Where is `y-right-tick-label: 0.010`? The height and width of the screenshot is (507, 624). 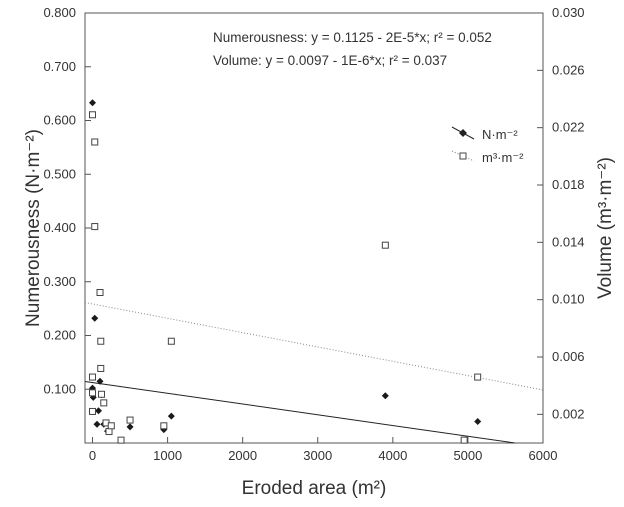
y-right-tick-label: 0.010 is located at coordinates (568, 299).